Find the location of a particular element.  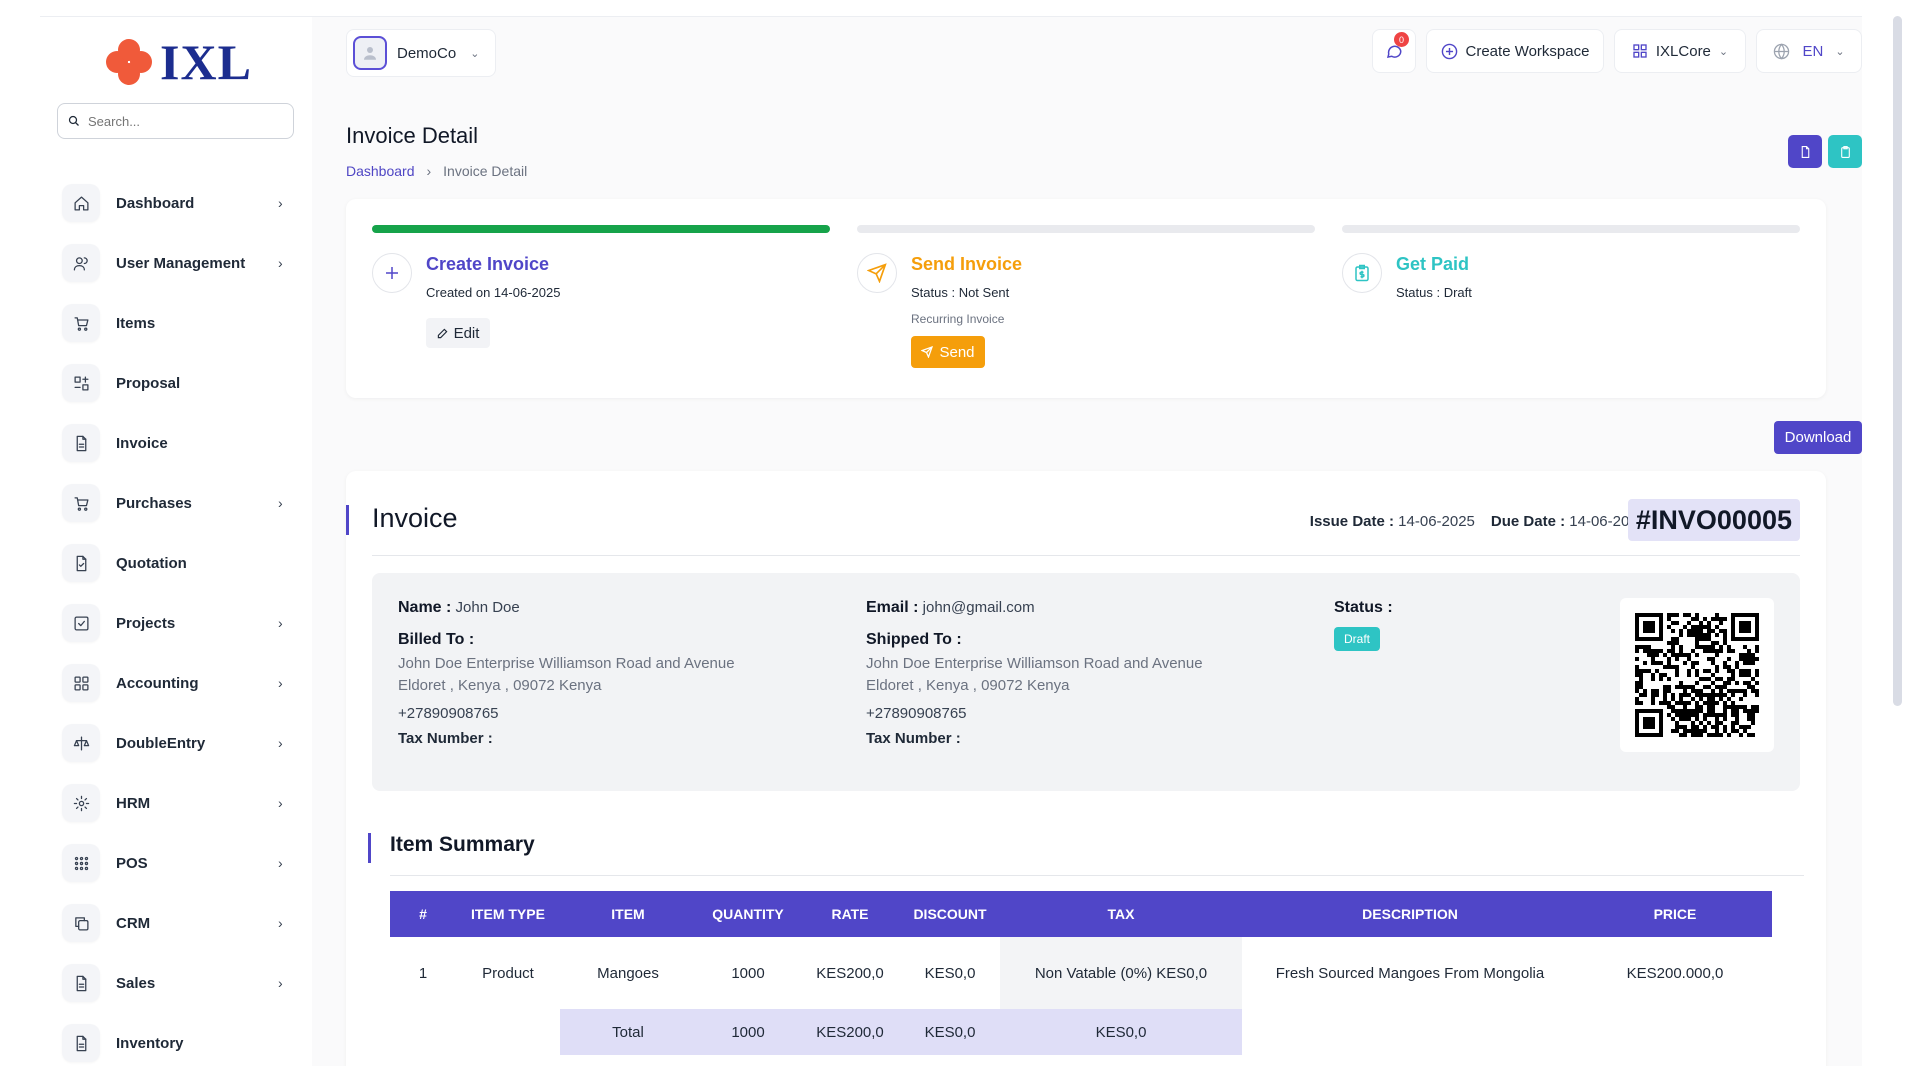

sidebar-item-accounting: Accounting › is located at coordinates (178, 683).